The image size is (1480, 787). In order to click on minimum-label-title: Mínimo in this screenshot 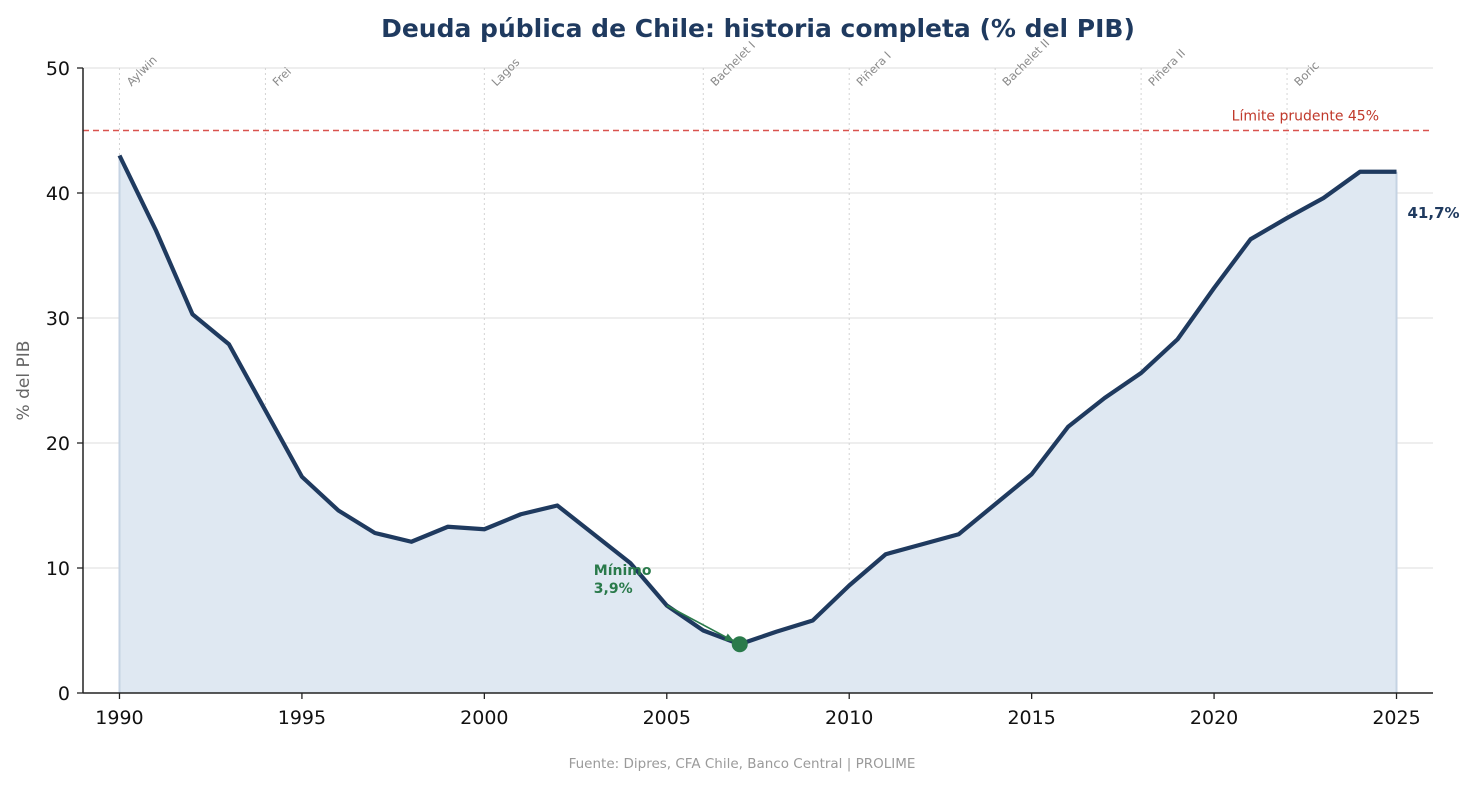, I will do `click(623, 571)`.